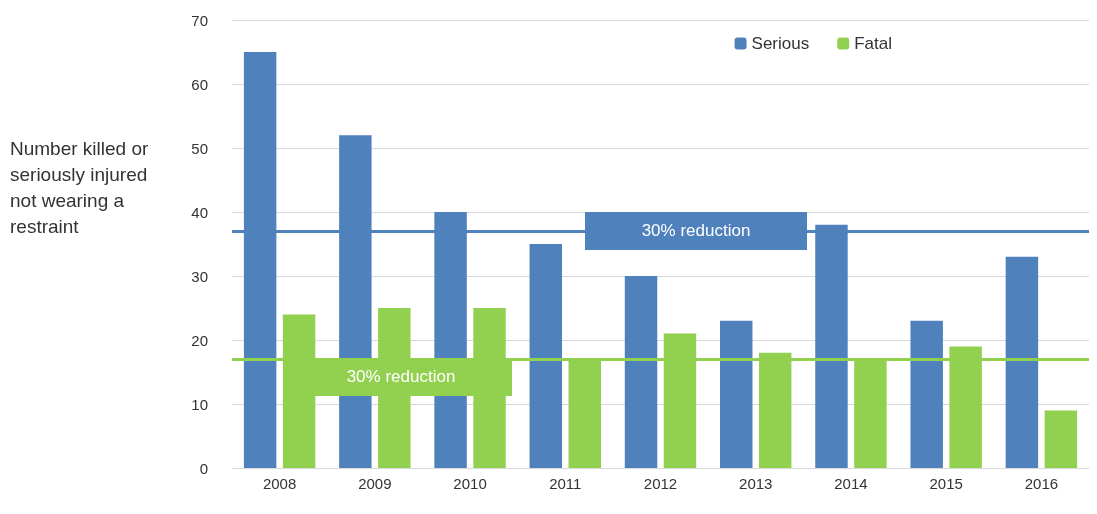  What do you see at coordinates (199, 212) in the screenshot?
I see `y-tick-label: 40` at bounding box center [199, 212].